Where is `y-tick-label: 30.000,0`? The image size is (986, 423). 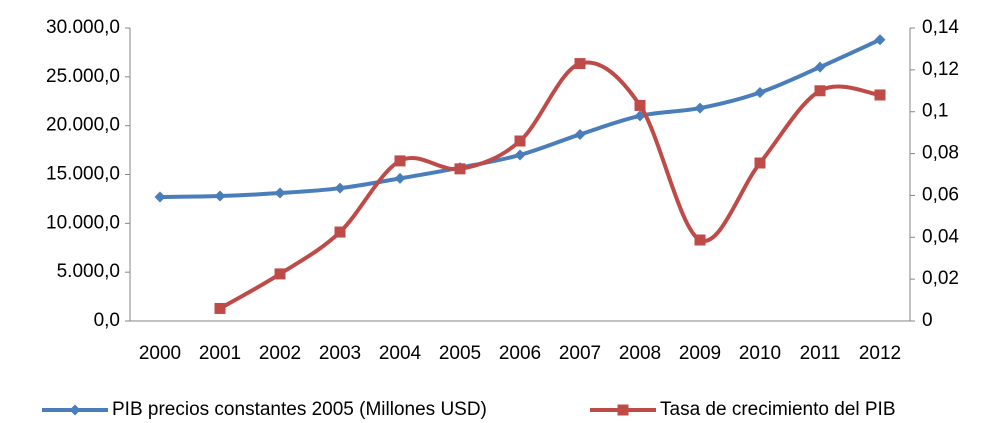
y-tick-label: 30.000,0 is located at coordinates (83, 27).